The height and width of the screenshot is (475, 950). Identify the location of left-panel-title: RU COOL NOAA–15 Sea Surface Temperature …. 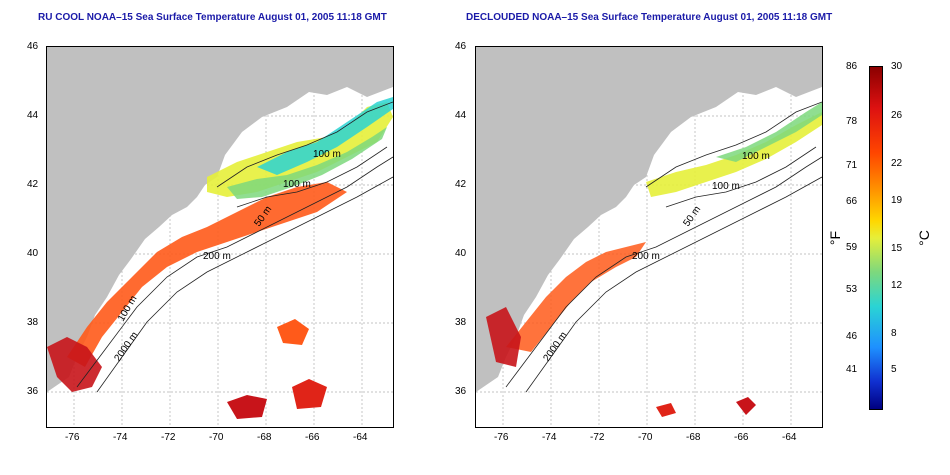
(212, 17).